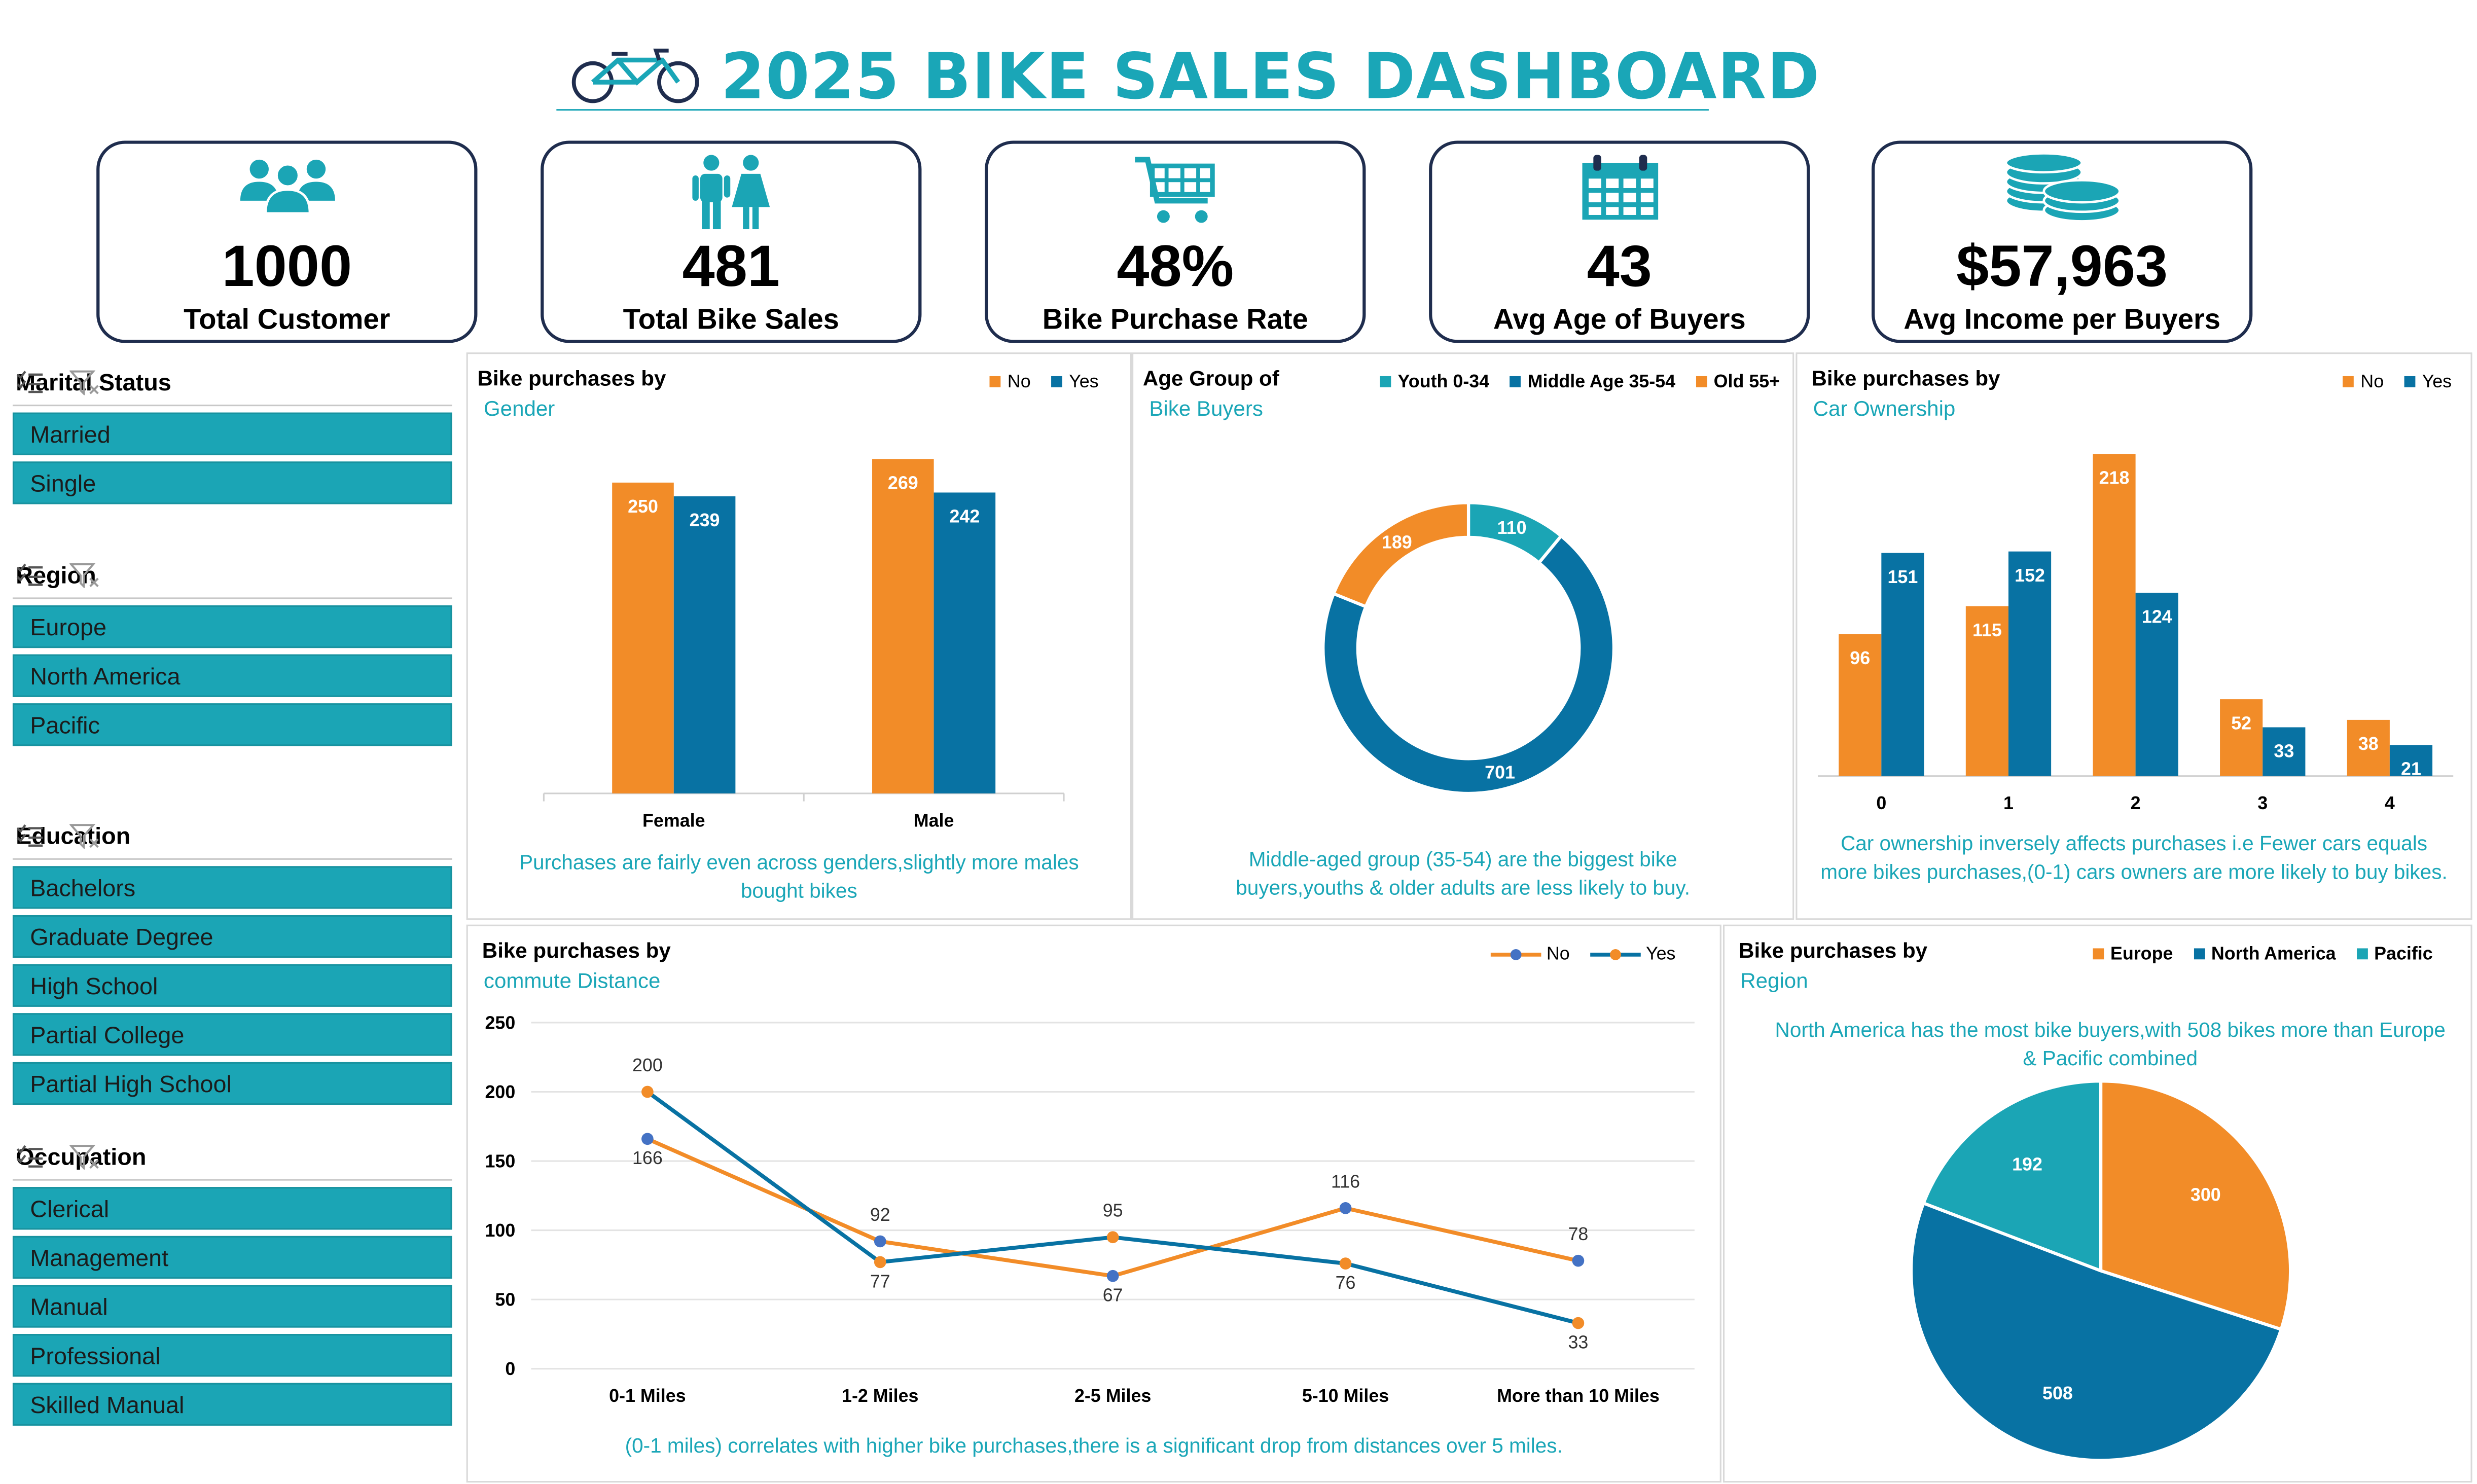  I want to click on kpi-label: Total Customer, so click(287, 319).